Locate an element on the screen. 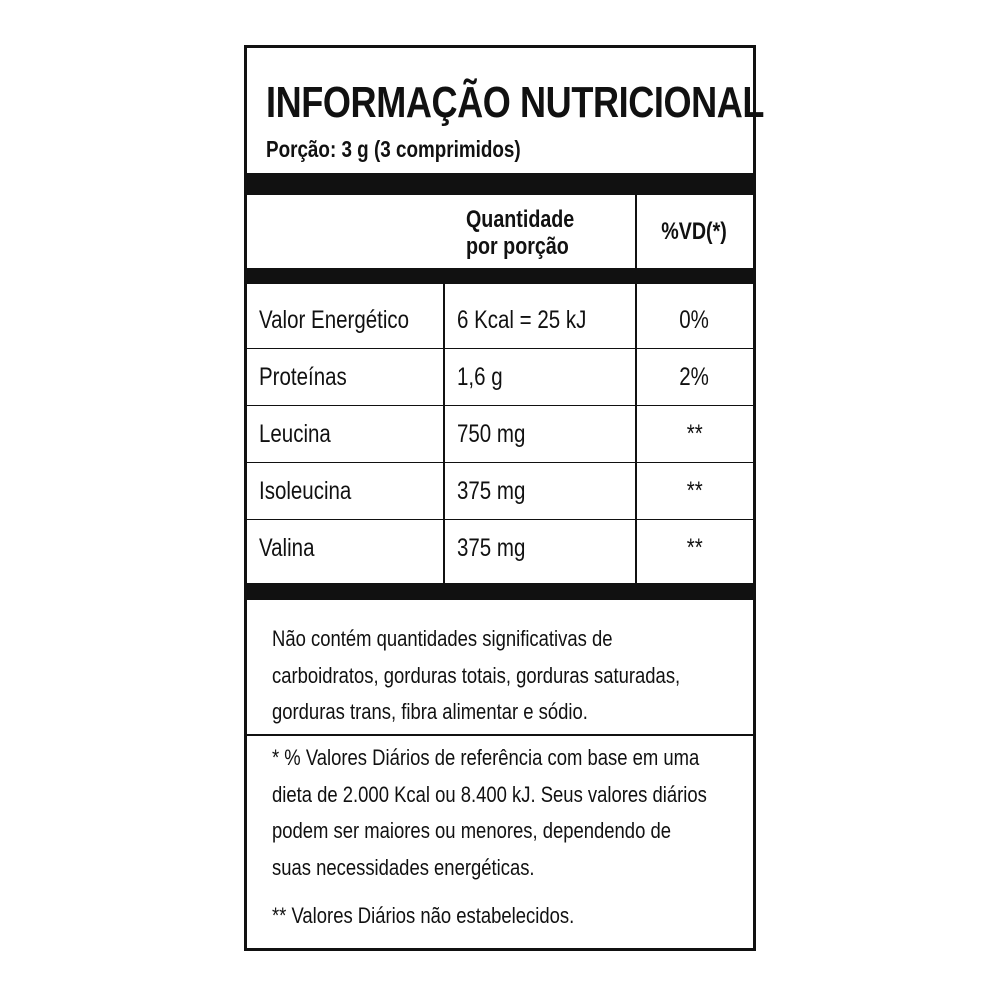 The height and width of the screenshot is (1001, 1001). nutrient-dv: 0% is located at coordinates (694, 320).